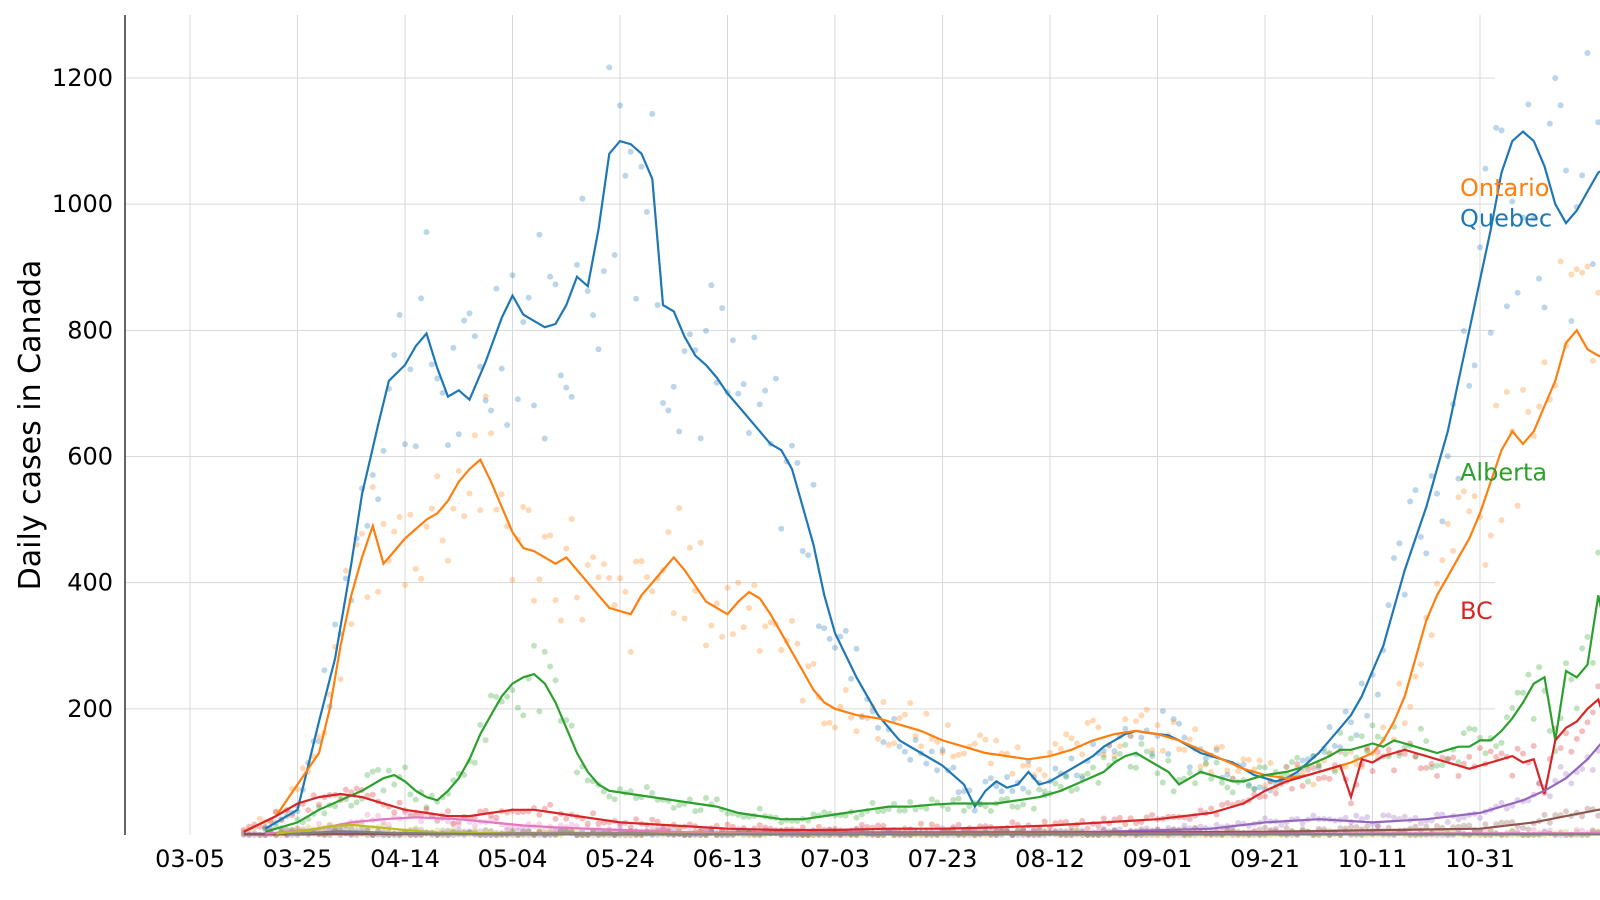  I want to click on y-tick-label: 800, so click(90, 330).